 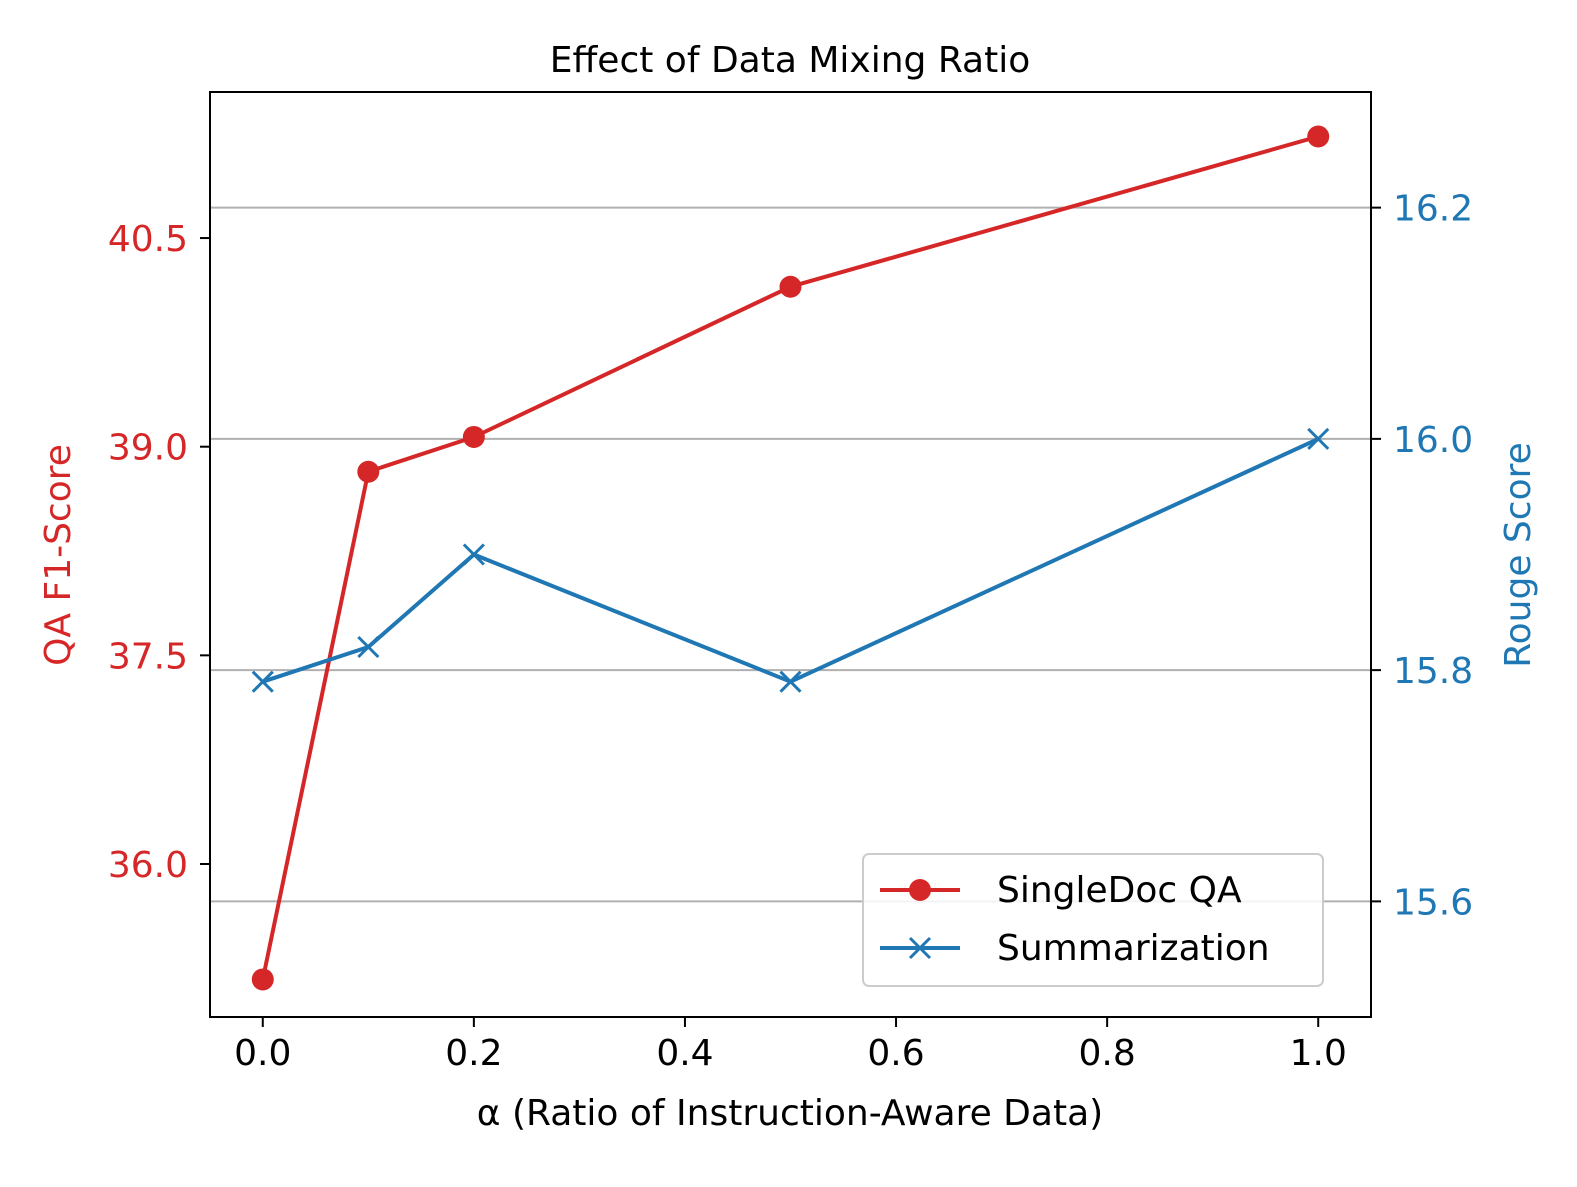 I want to click on y-left-tick-label-1: 37.5, so click(x=148, y=656).